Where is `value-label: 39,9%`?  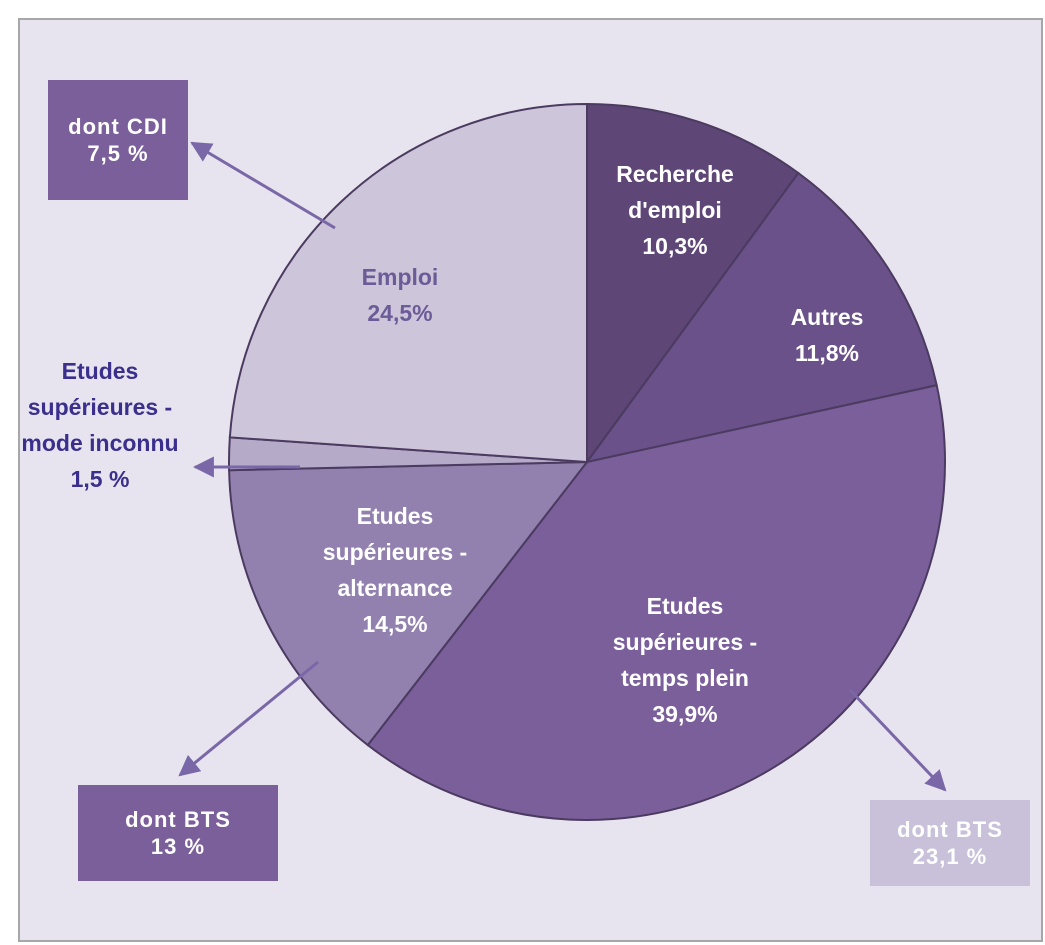 value-label: 39,9% is located at coordinates (685, 714).